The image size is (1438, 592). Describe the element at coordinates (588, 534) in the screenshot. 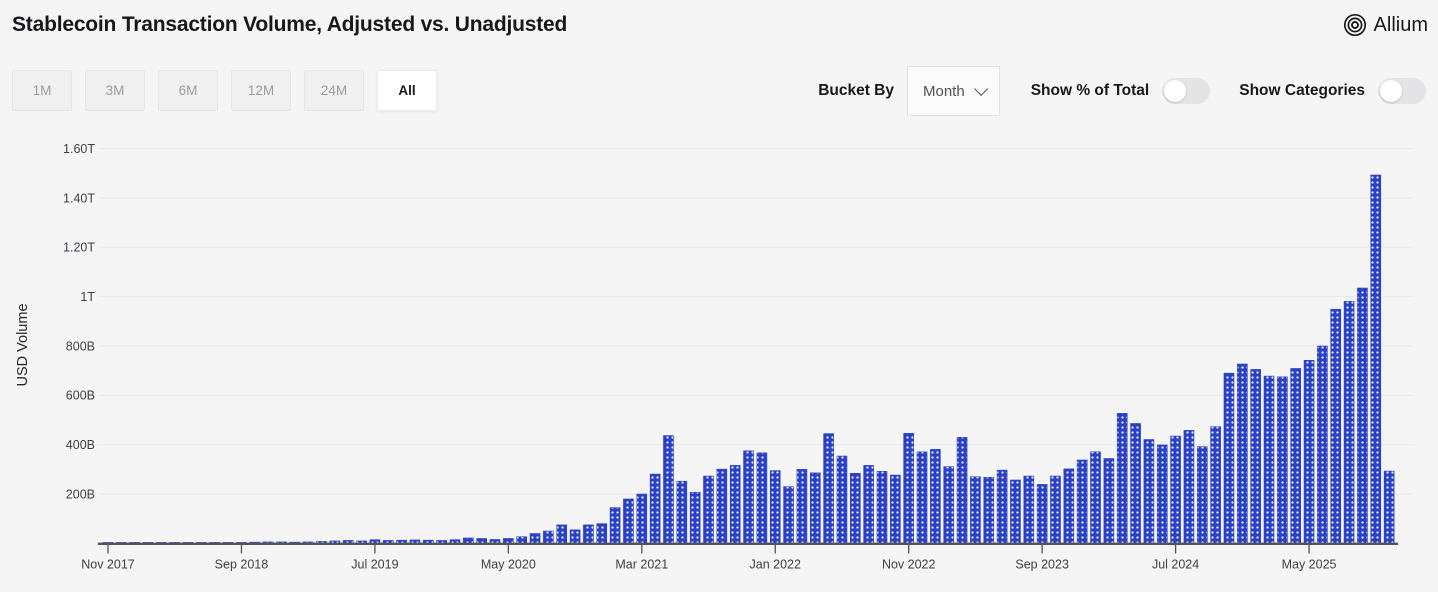

I see `bar-nov-2020` at that location.